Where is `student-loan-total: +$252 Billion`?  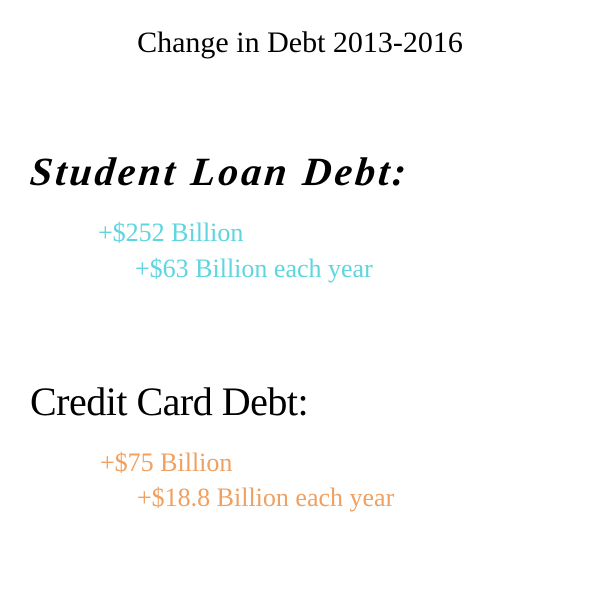
student-loan-total: +$252 Billion is located at coordinates (171, 232).